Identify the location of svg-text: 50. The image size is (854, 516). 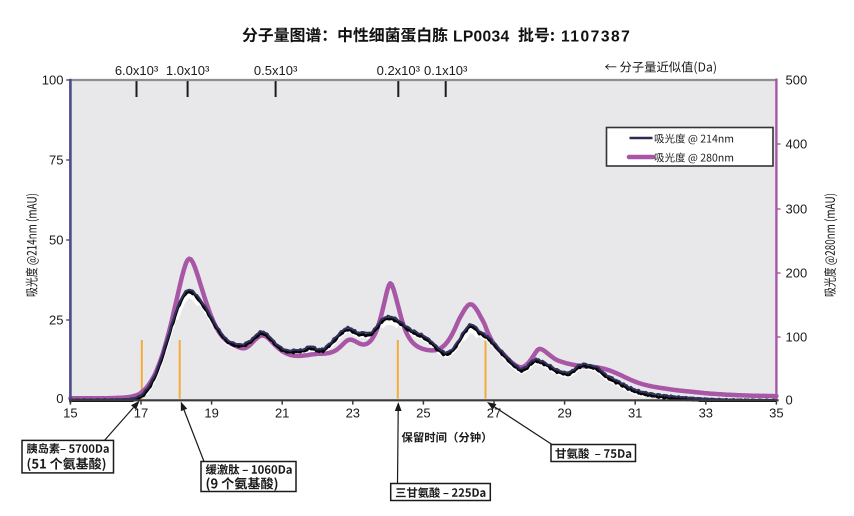
(56, 240).